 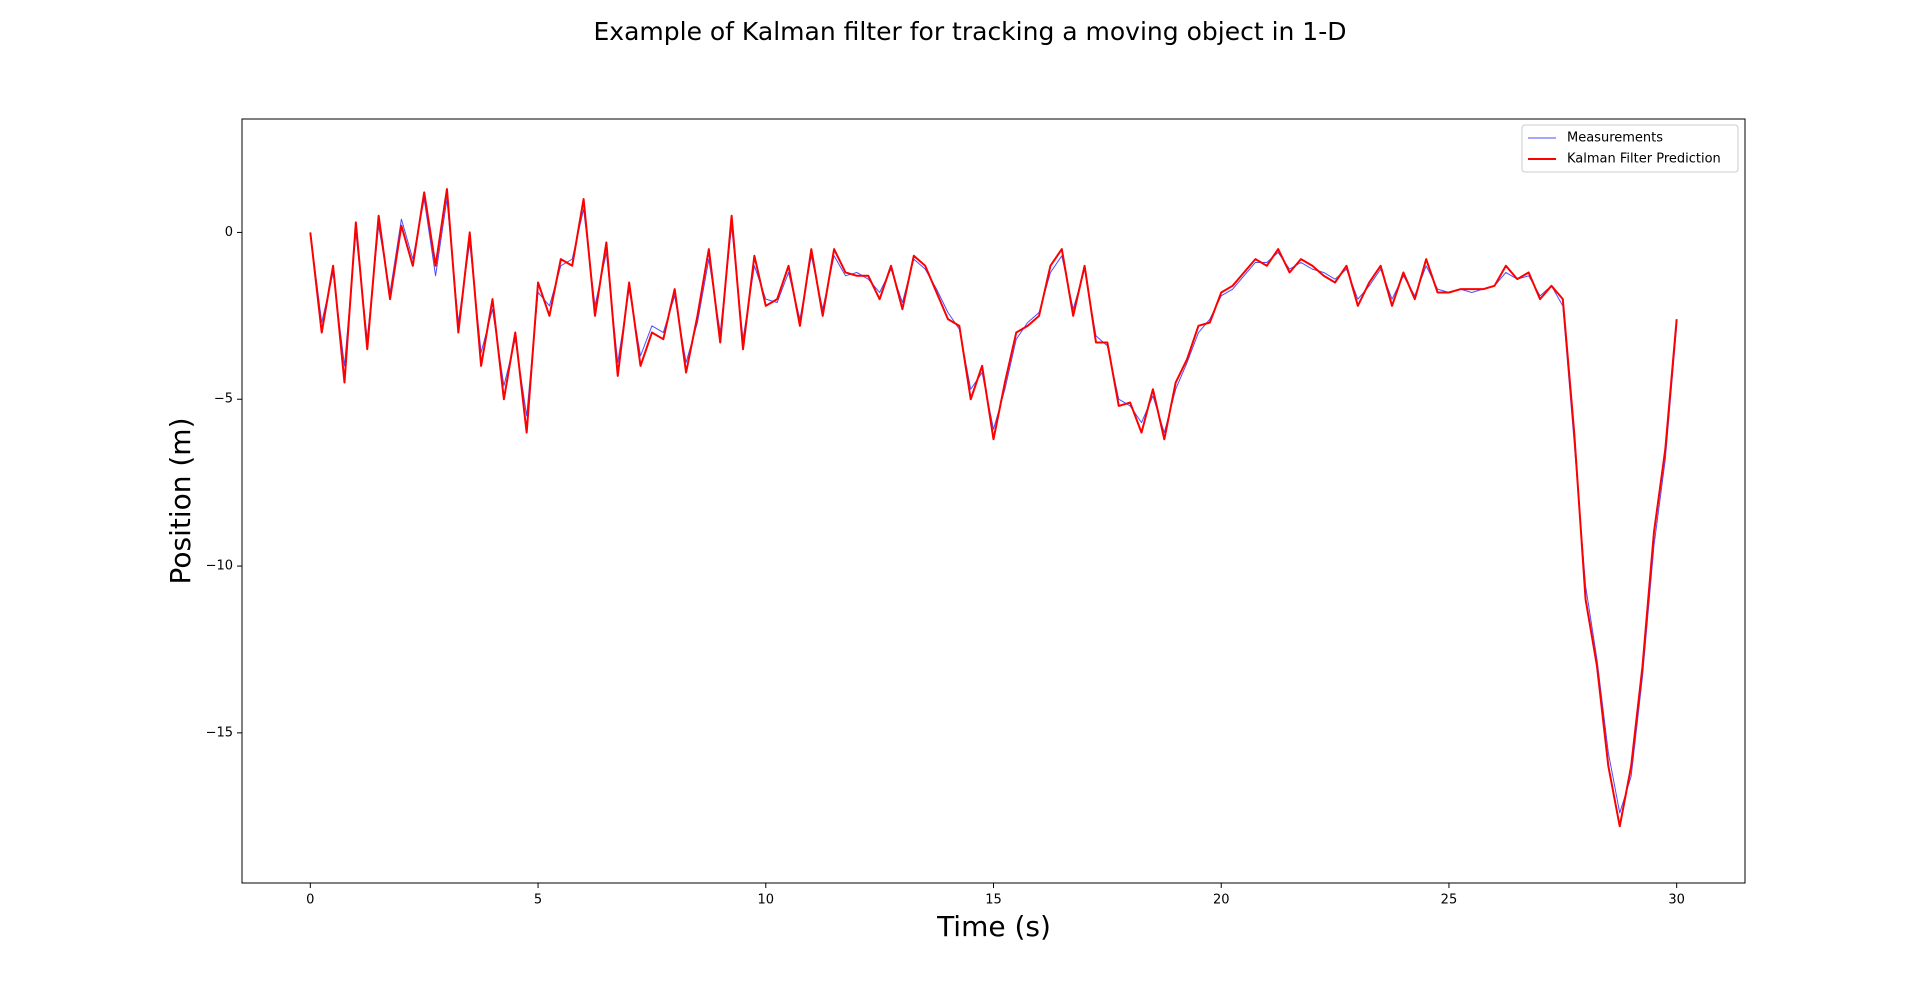 What do you see at coordinates (219, 566) in the screenshot?
I see `y-tick-label: −10` at bounding box center [219, 566].